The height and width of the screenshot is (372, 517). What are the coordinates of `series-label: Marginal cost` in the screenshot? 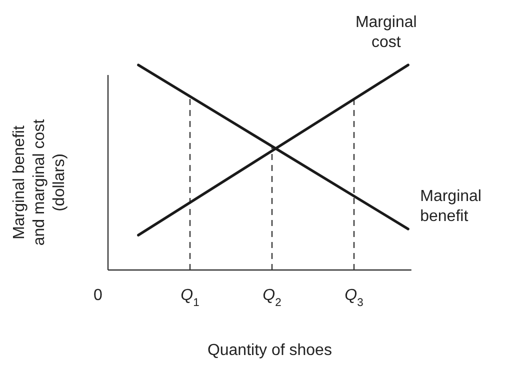 It's located at (386, 32).